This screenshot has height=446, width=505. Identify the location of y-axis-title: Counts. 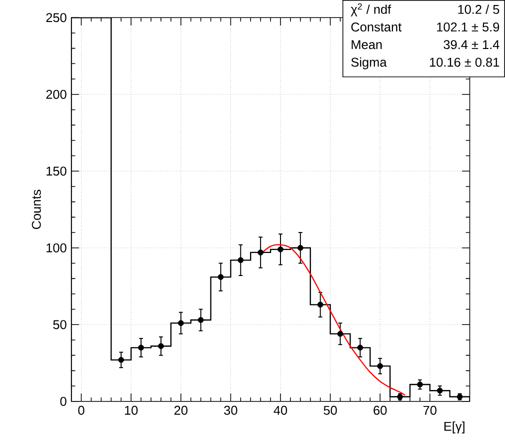
(36, 209).